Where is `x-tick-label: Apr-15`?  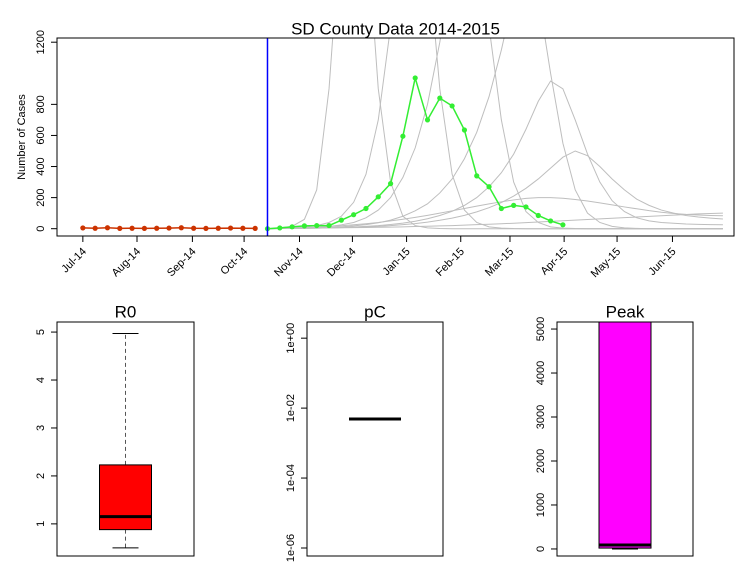 x-tick-label: Apr-15 is located at coordinates (554, 262).